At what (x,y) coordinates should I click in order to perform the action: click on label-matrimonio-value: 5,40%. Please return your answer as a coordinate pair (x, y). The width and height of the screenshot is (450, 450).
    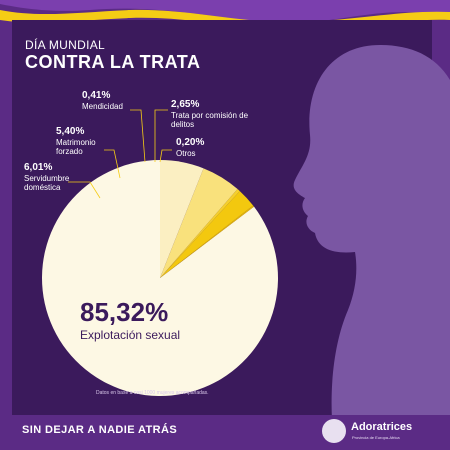
    Looking at the image, I should click on (70, 131).